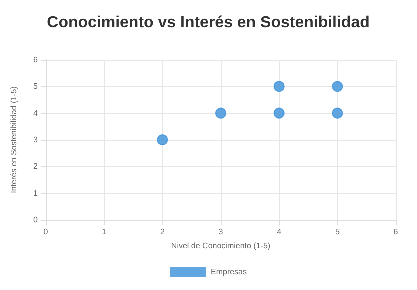 Image resolution: width=417 pixels, height=290 pixels. What do you see at coordinates (36, 193) in the screenshot?
I see `y-tick-label: 1` at bounding box center [36, 193].